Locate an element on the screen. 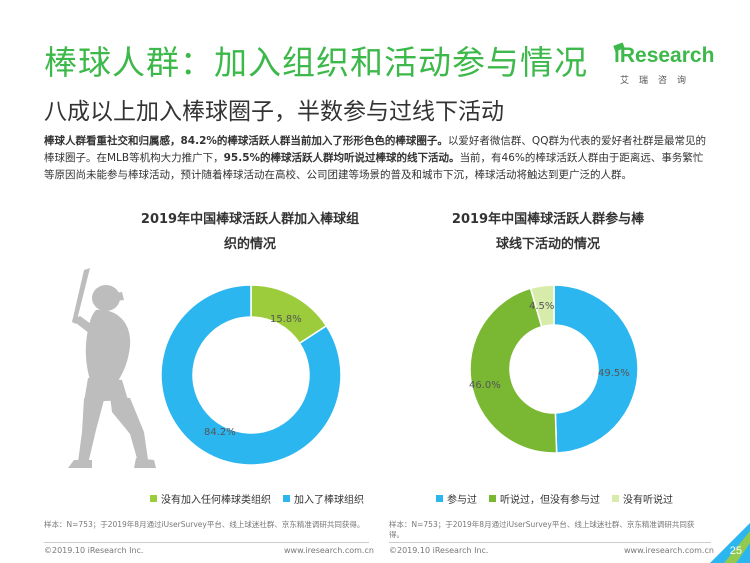 The height and width of the screenshot is (563, 750). footer-url-left: www.iresearch.com.cn is located at coordinates (329, 550).